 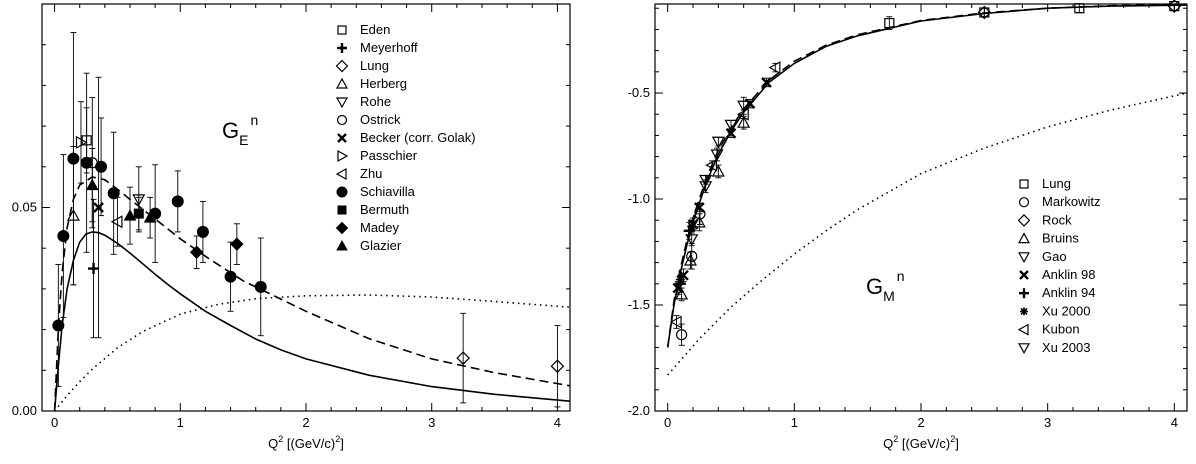 What do you see at coordinates (639, 304) in the screenshot?
I see `y-tick-label: -1.5` at bounding box center [639, 304].